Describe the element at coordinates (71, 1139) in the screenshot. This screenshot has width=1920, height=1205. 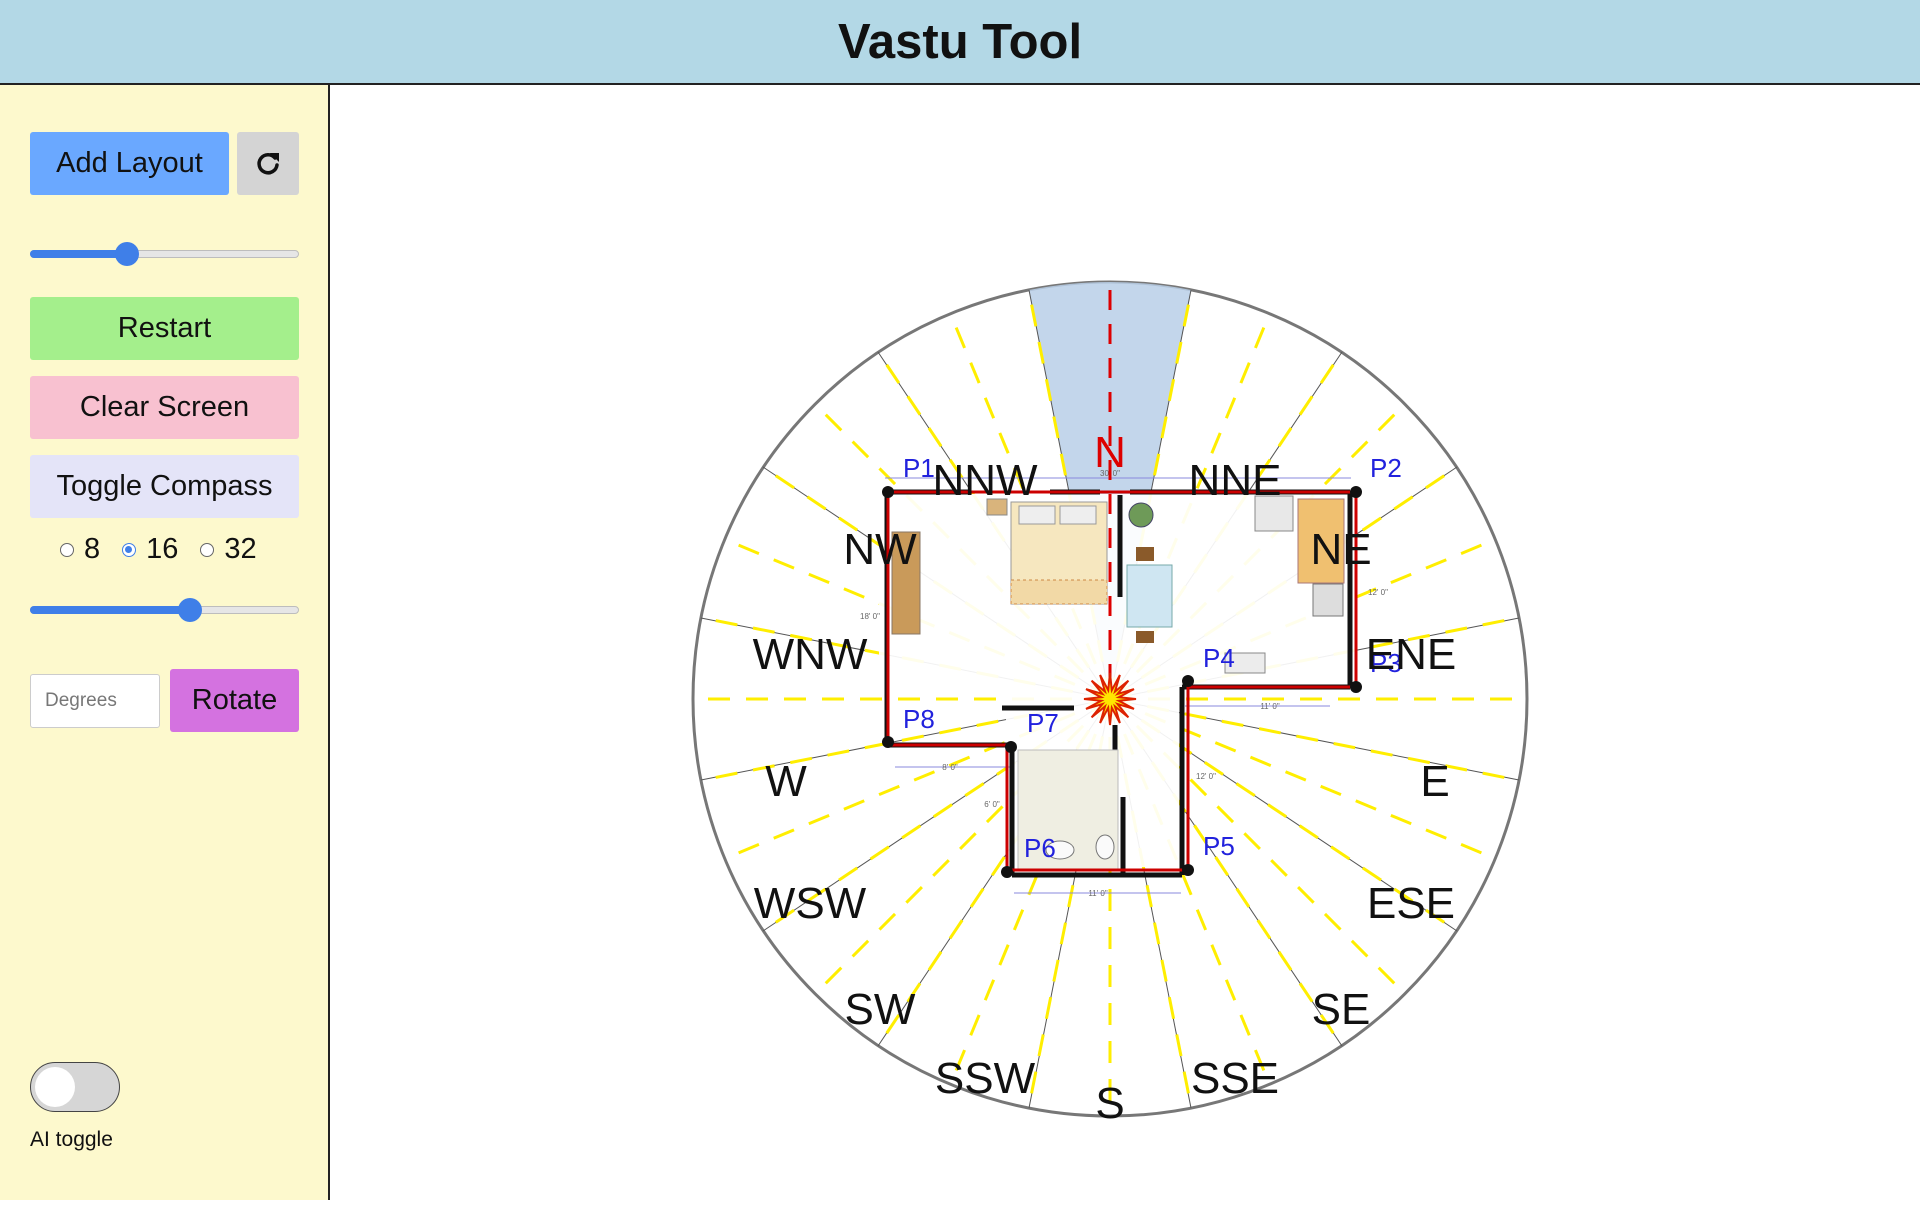
I see `ai-toggle-label: AI toggle` at that location.